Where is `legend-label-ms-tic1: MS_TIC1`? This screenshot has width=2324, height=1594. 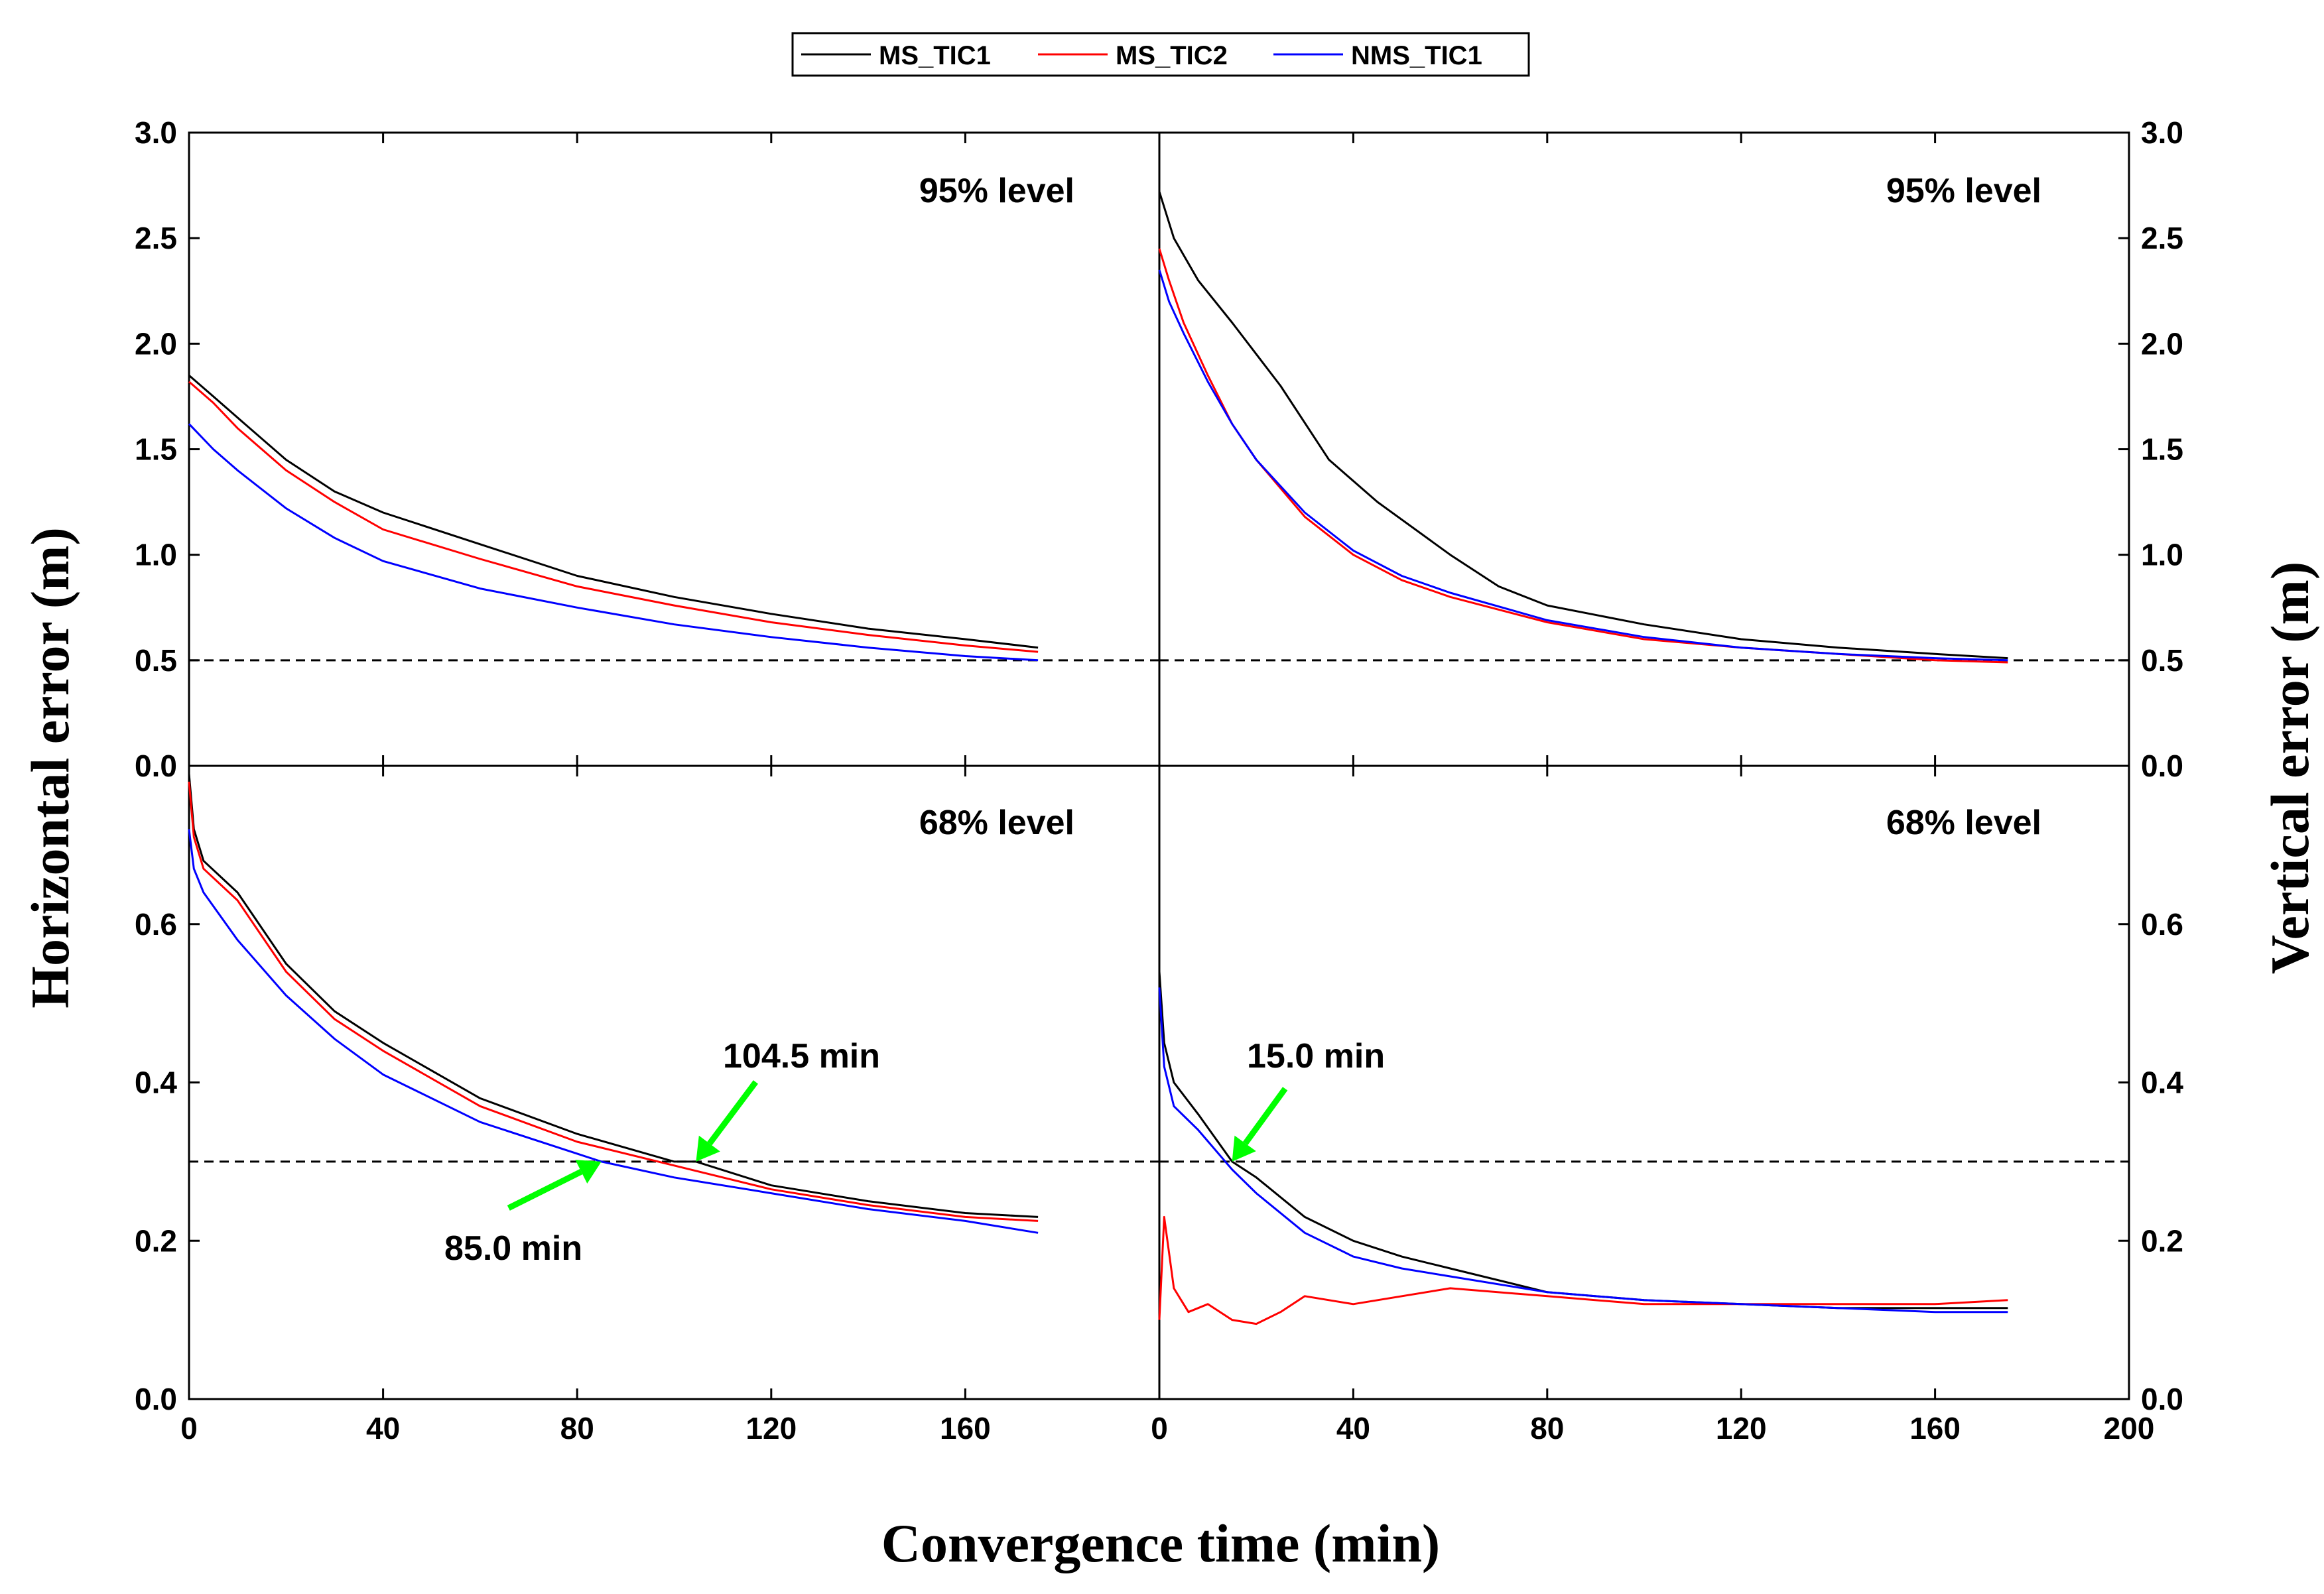
legend-label-ms-tic1: MS_TIC1 is located at coordinates (935, 55).